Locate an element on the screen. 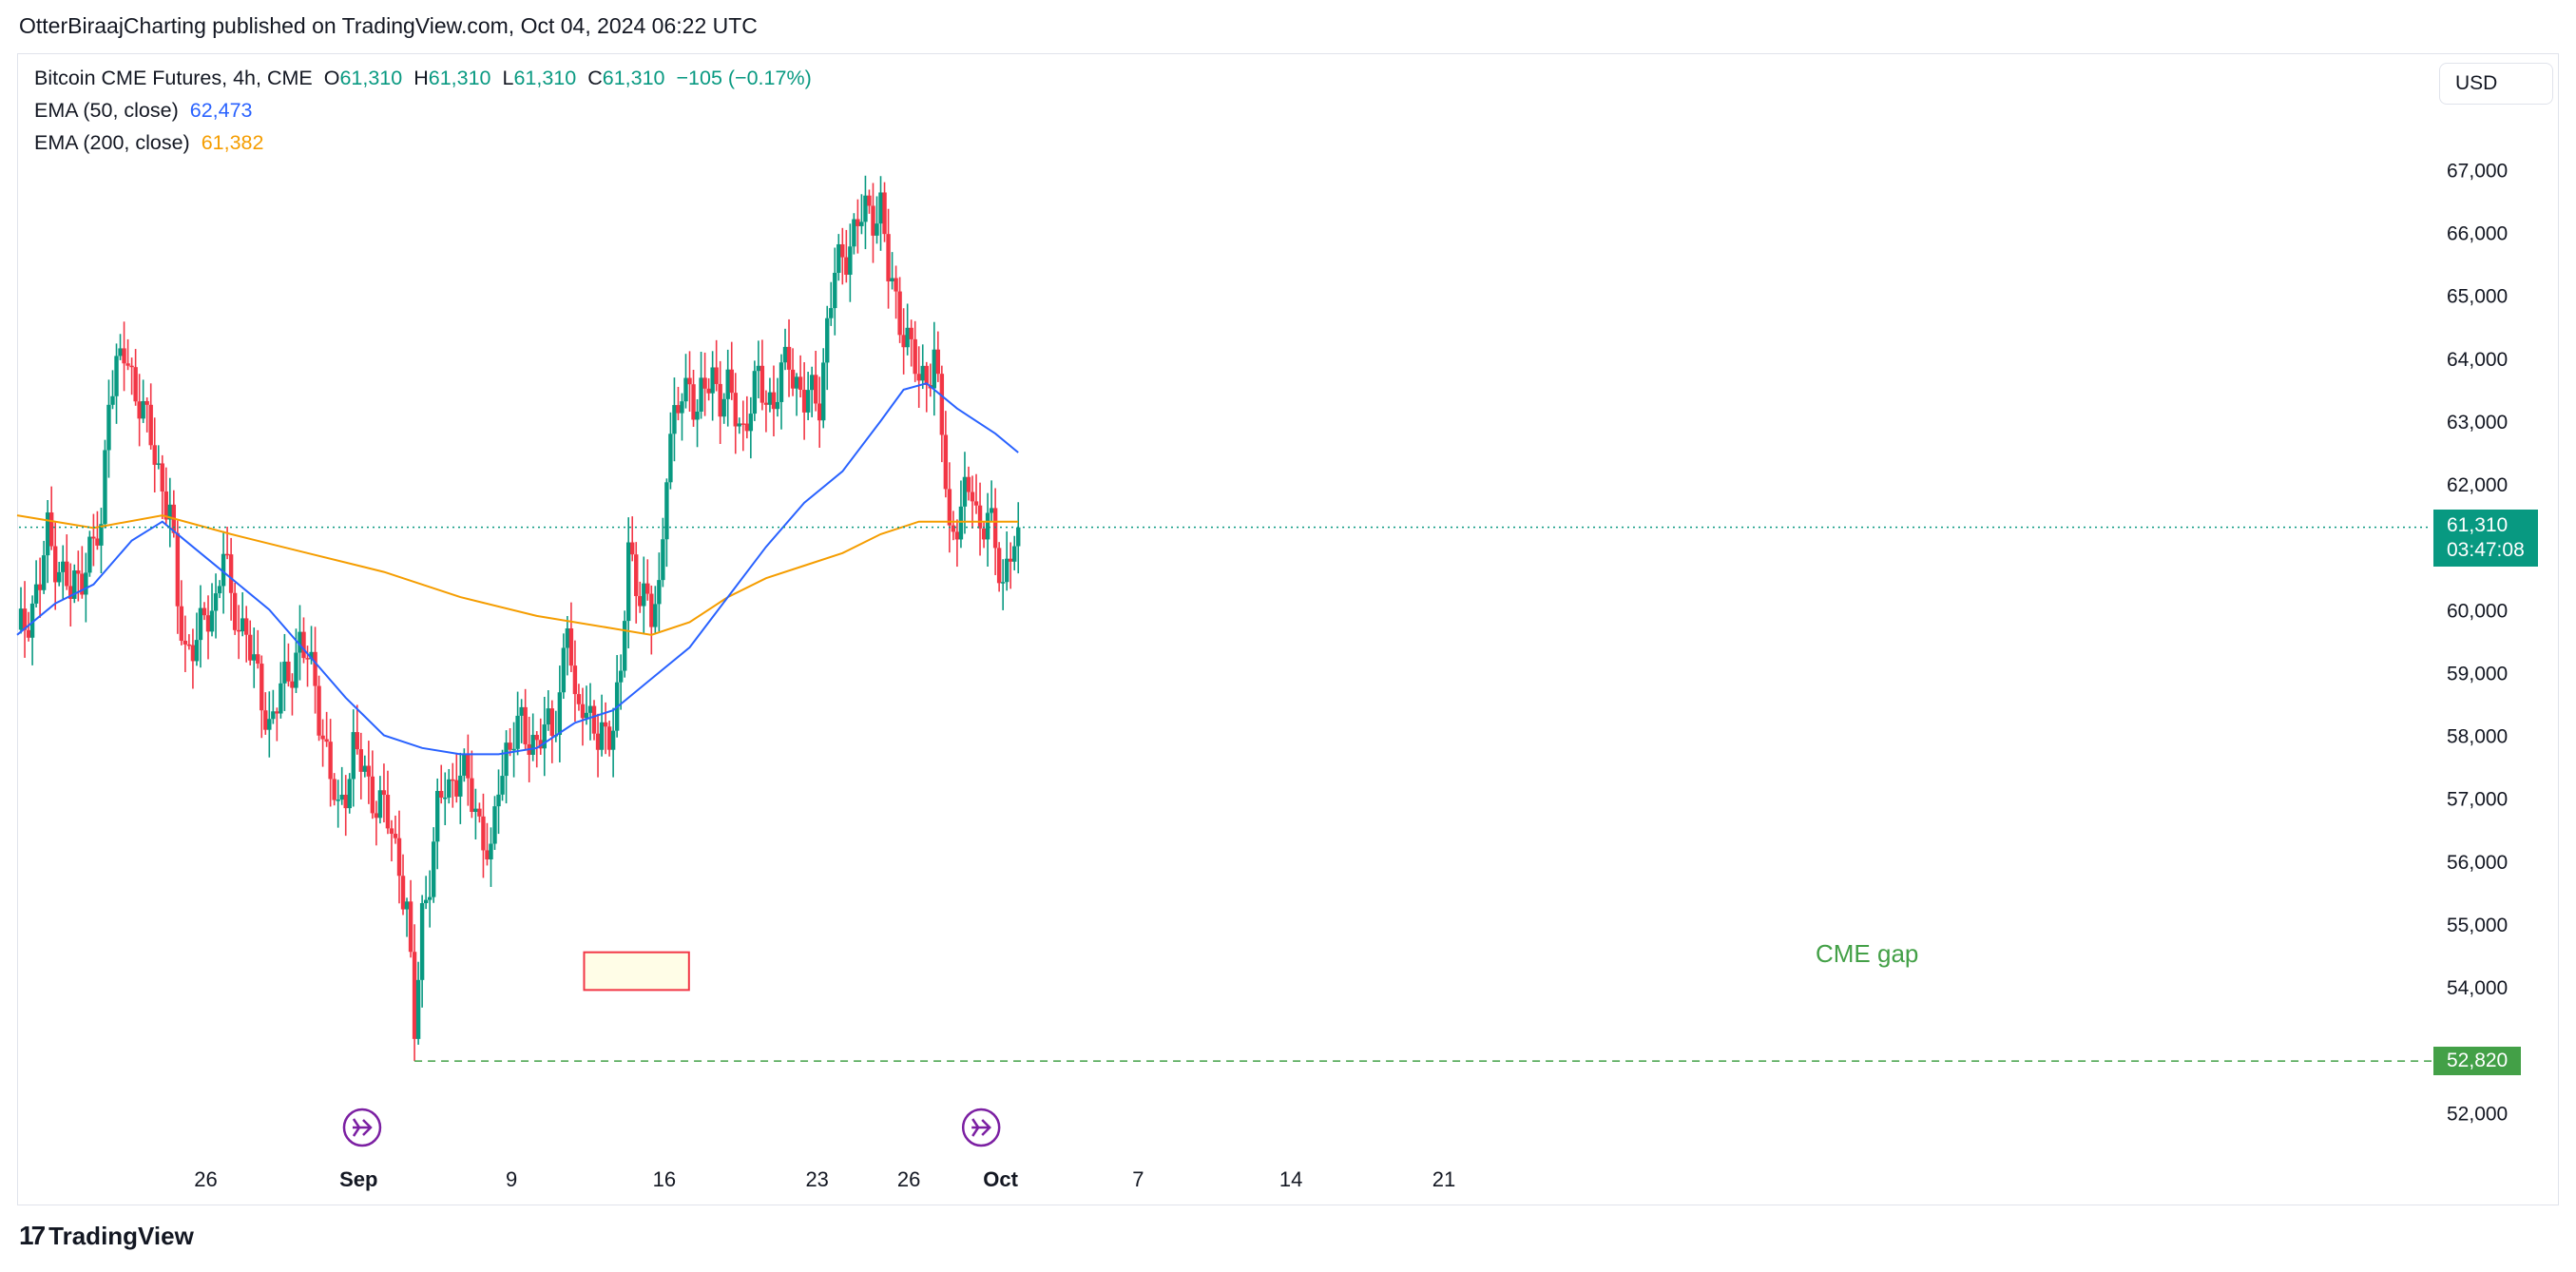 This screenshot has width=2576, height=1272. event-marker-arrow is located at coordinates (981, 1127).